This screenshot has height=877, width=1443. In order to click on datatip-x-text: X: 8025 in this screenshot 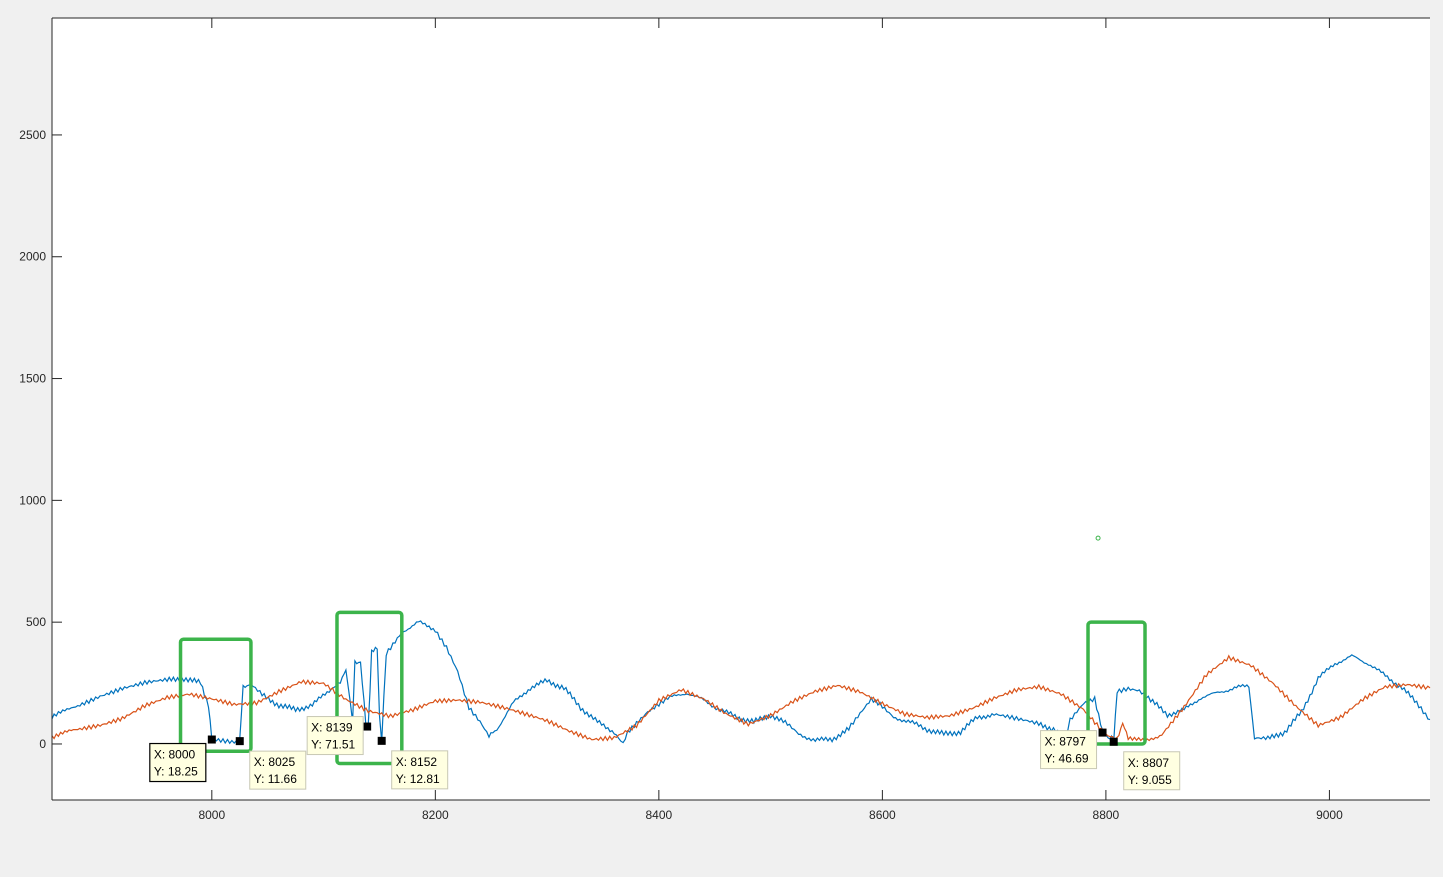, I will do `click(275, 762)`.